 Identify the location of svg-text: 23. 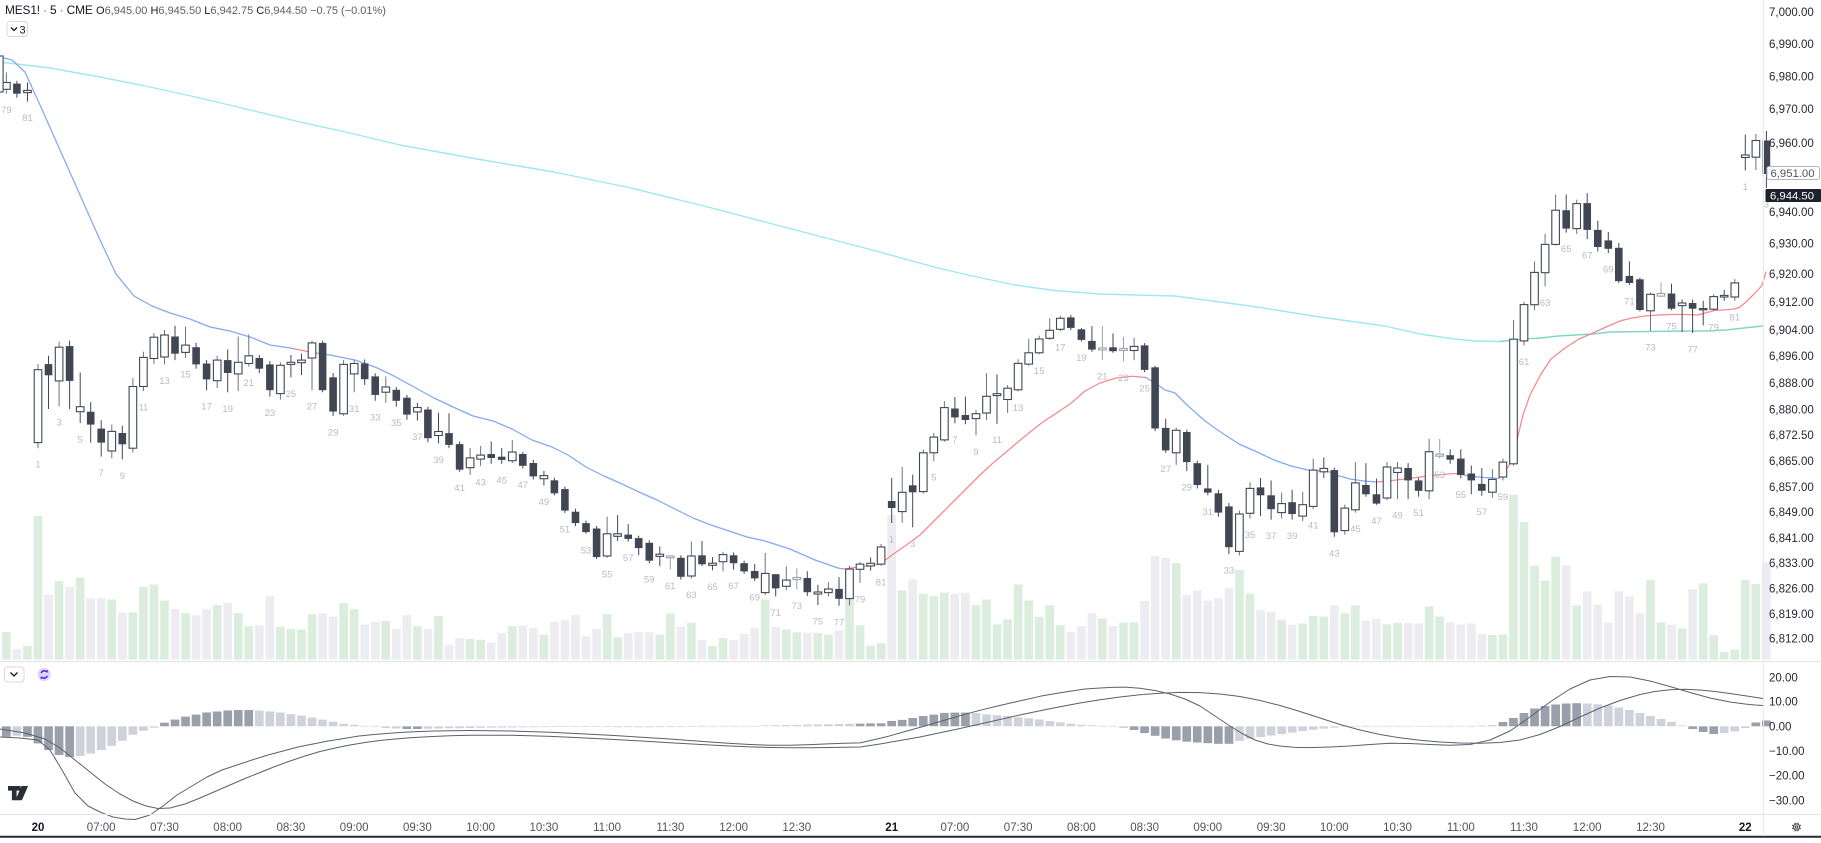
(270, 413).